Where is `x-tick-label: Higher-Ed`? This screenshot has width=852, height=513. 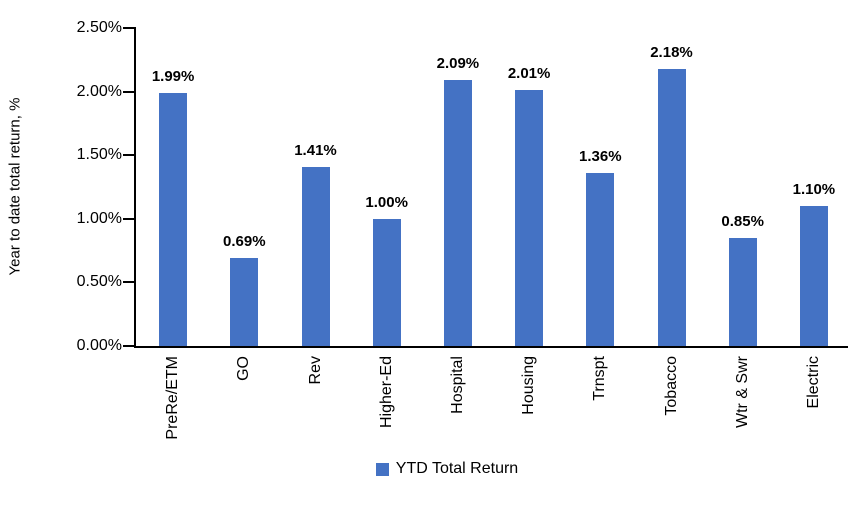
x-tick-label: Higher-Ed is located at coordinates (386, 392).